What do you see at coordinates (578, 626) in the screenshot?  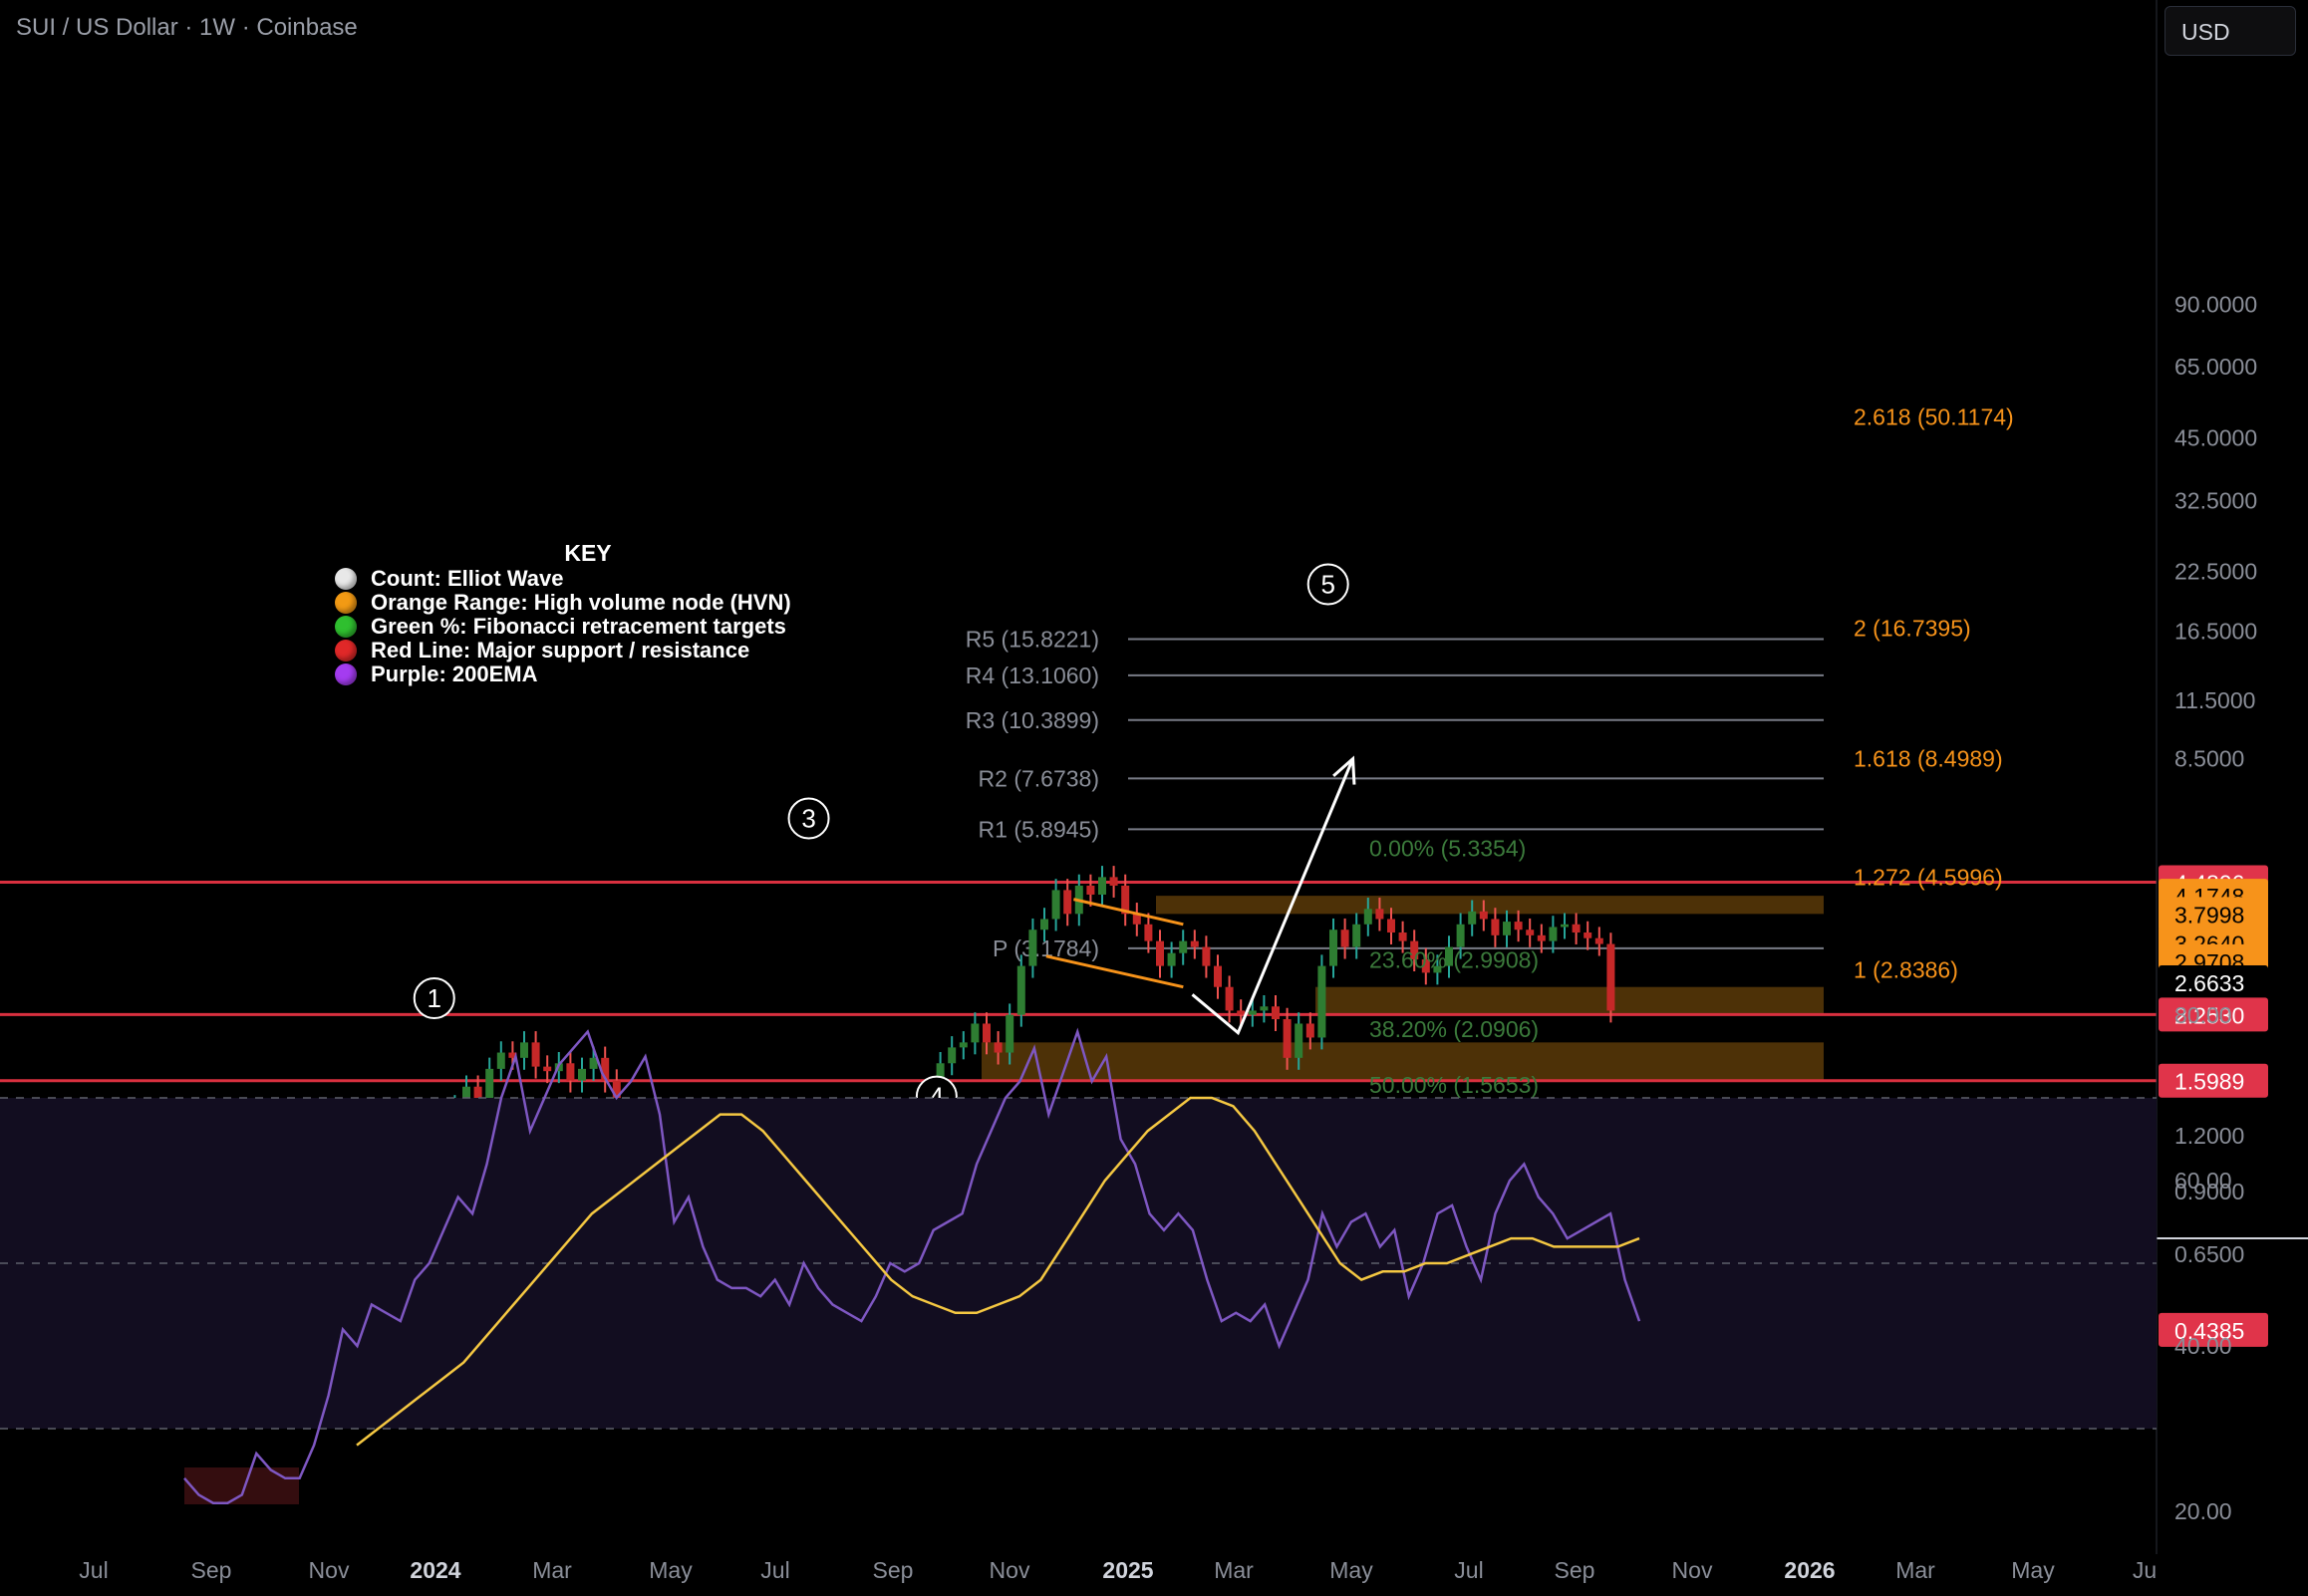 I see `key-item-label: Green %: Fibonacci retracement targets` at bounding box center [578, 626].